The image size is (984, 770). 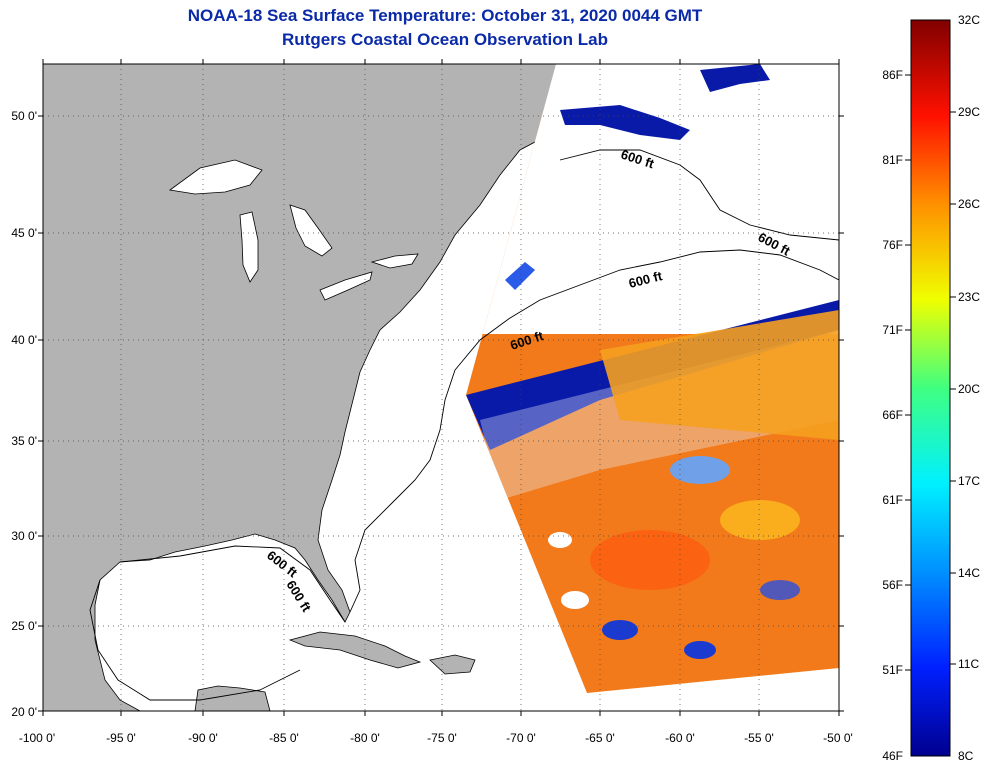 What do you see at coordinates (24, 233) in the screenshot?
I see `lat-label: 45 0'` at bounding box center [24, 233].